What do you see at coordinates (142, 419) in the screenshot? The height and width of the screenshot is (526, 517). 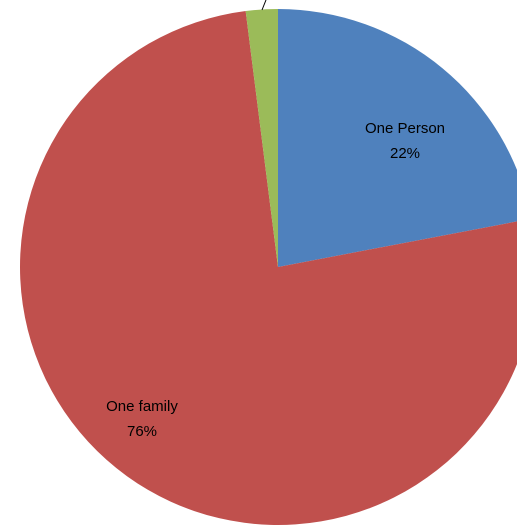 I see `data-label-one-family: One family 76%` at bounding box center [142, 419].